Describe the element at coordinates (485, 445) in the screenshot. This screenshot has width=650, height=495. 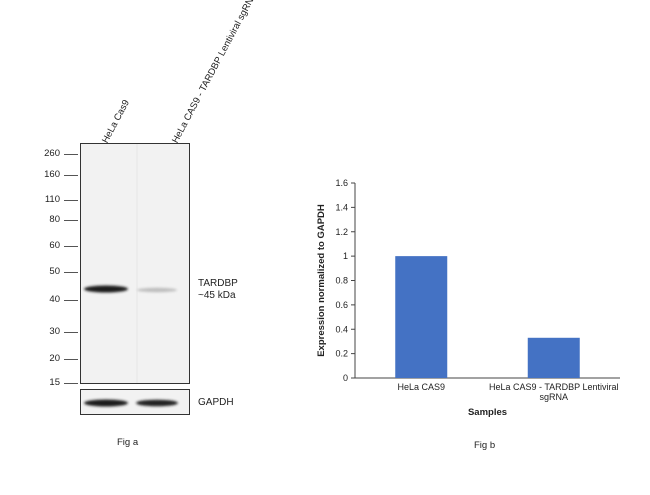
I see `fig-b-caption: Fig b` at that location.